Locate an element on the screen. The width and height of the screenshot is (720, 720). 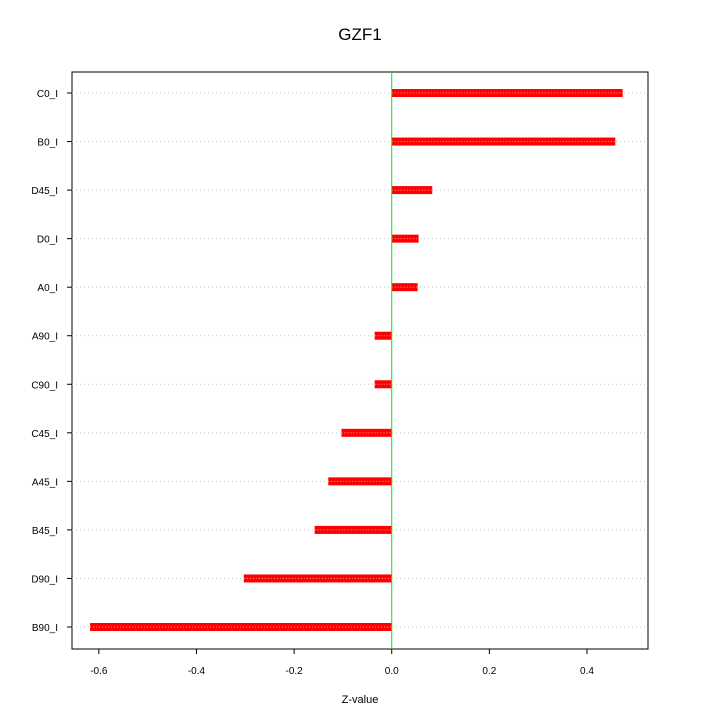
y-tick-label: D45_I is located at coordinates (44, 191).